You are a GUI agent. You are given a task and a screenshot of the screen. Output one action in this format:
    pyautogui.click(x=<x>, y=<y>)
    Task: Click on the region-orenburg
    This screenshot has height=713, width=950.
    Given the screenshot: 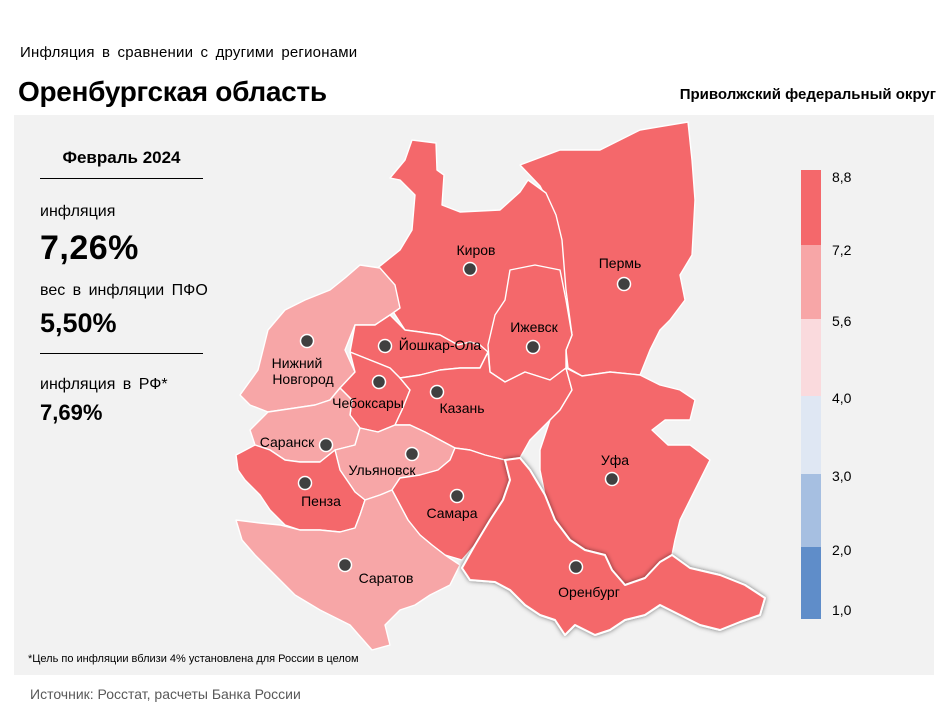 What is the action you would take?
    pyautogui.click(x=613, y=546)
    